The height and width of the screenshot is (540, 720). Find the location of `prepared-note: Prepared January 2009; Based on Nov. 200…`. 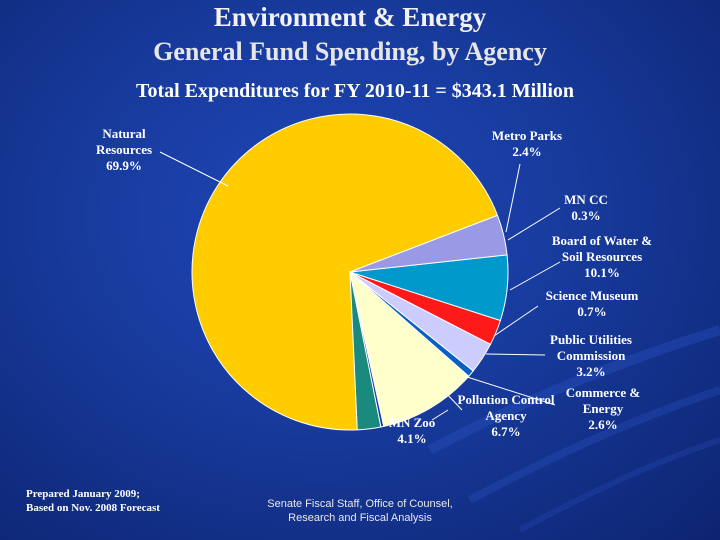

prepared-note: Prepared January 2009; Based on Nov. 200… is located at coordinates (93, 501).